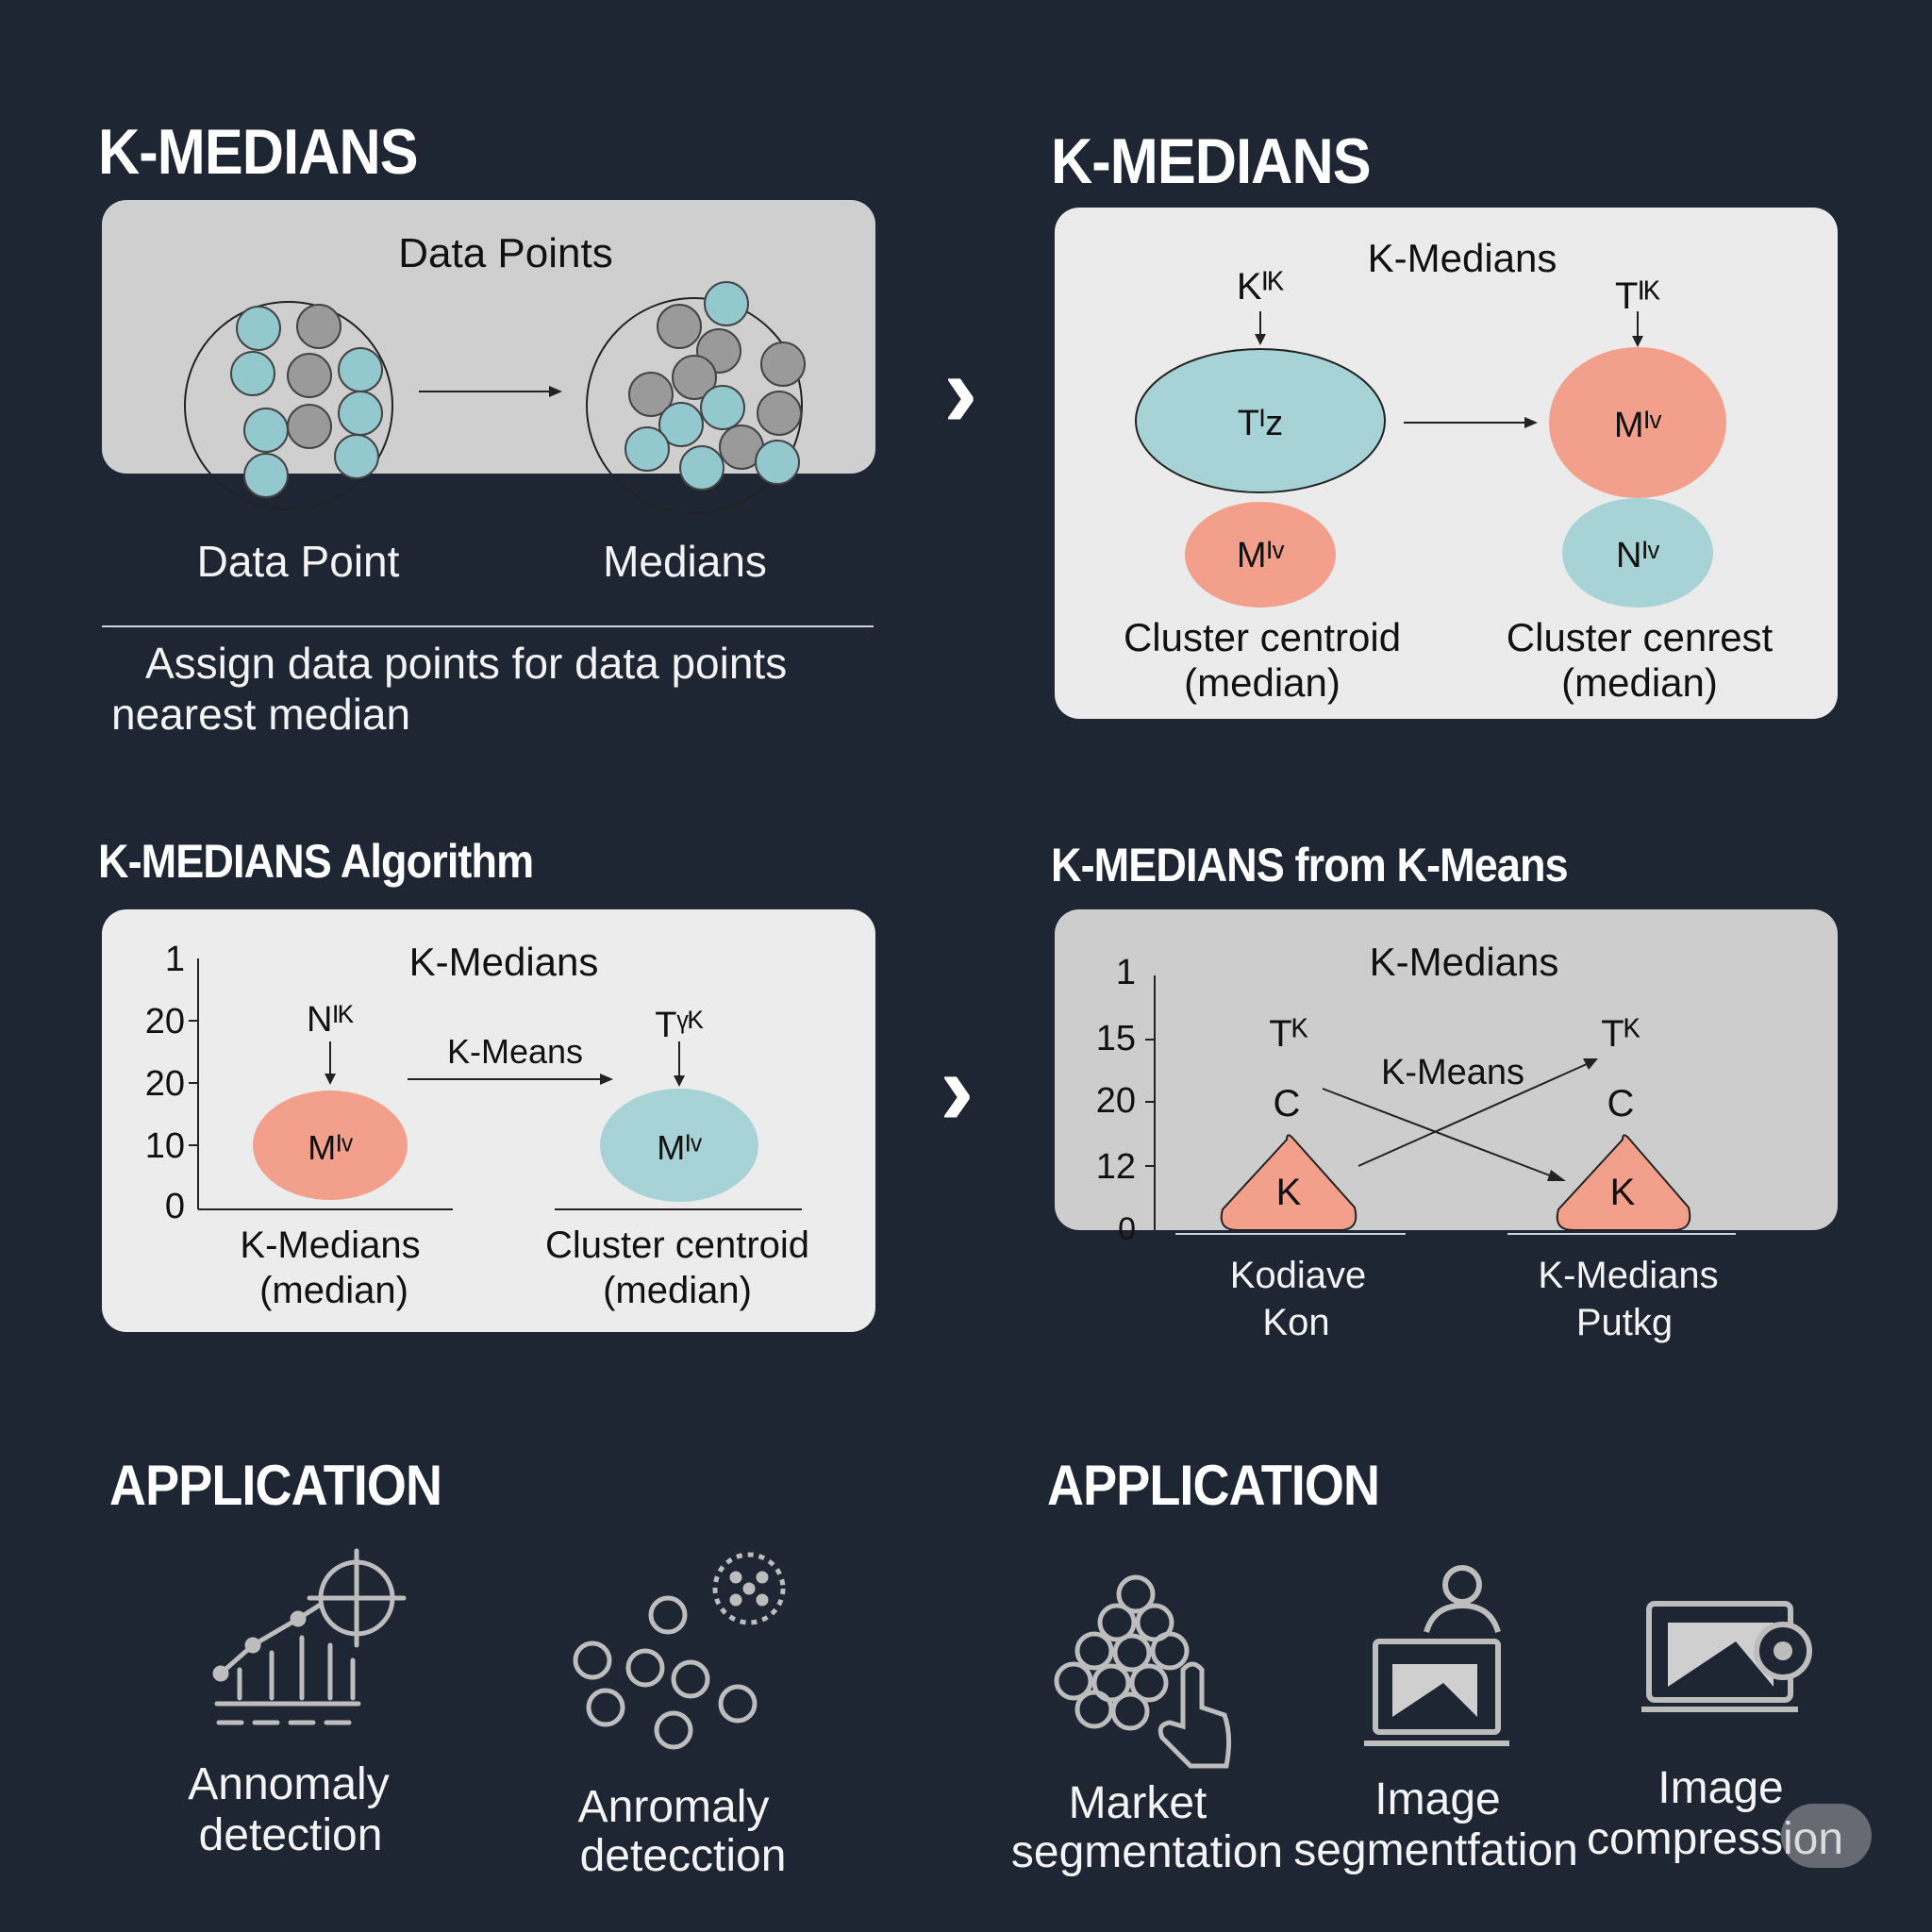 This screenshot has height=1932, width=1932. Describe the element at coordinates (1115, 1167) in the screenshot. I see `panel4-y-tick-3: 12` at that location.